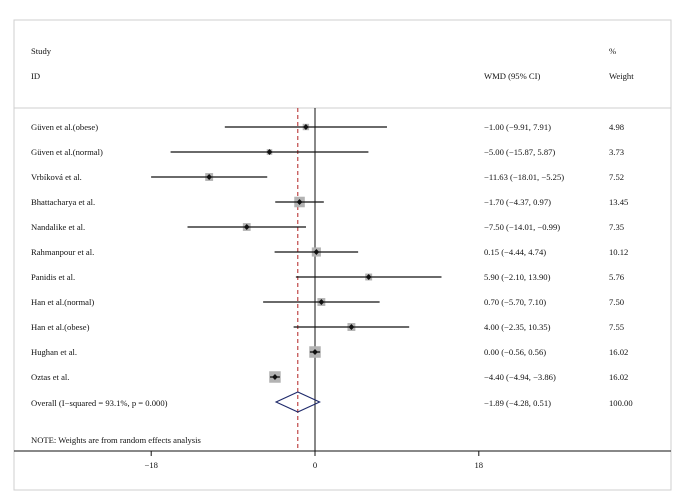 This screenshot has height=504, width=685. What do you see at coordinates (50, 377) in the screenshot?
I see `study-name: Oztas et al.` at bounding box center [50, 377].